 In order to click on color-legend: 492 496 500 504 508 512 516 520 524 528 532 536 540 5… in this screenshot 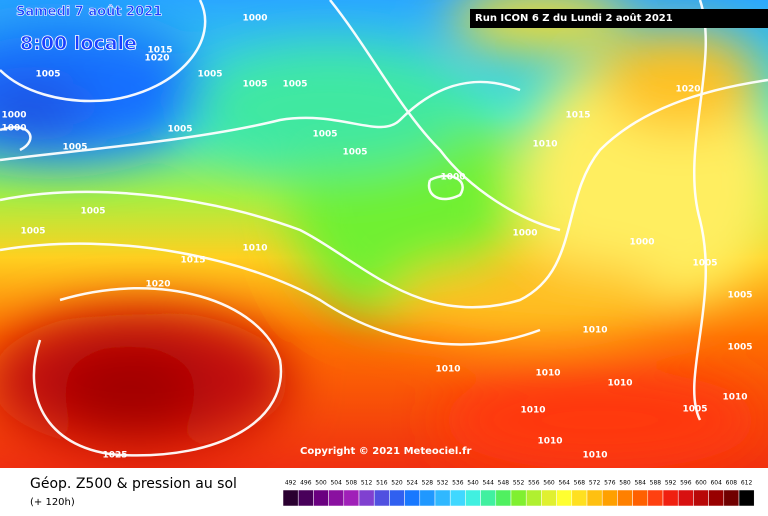, I will do `click(518, 493)`.